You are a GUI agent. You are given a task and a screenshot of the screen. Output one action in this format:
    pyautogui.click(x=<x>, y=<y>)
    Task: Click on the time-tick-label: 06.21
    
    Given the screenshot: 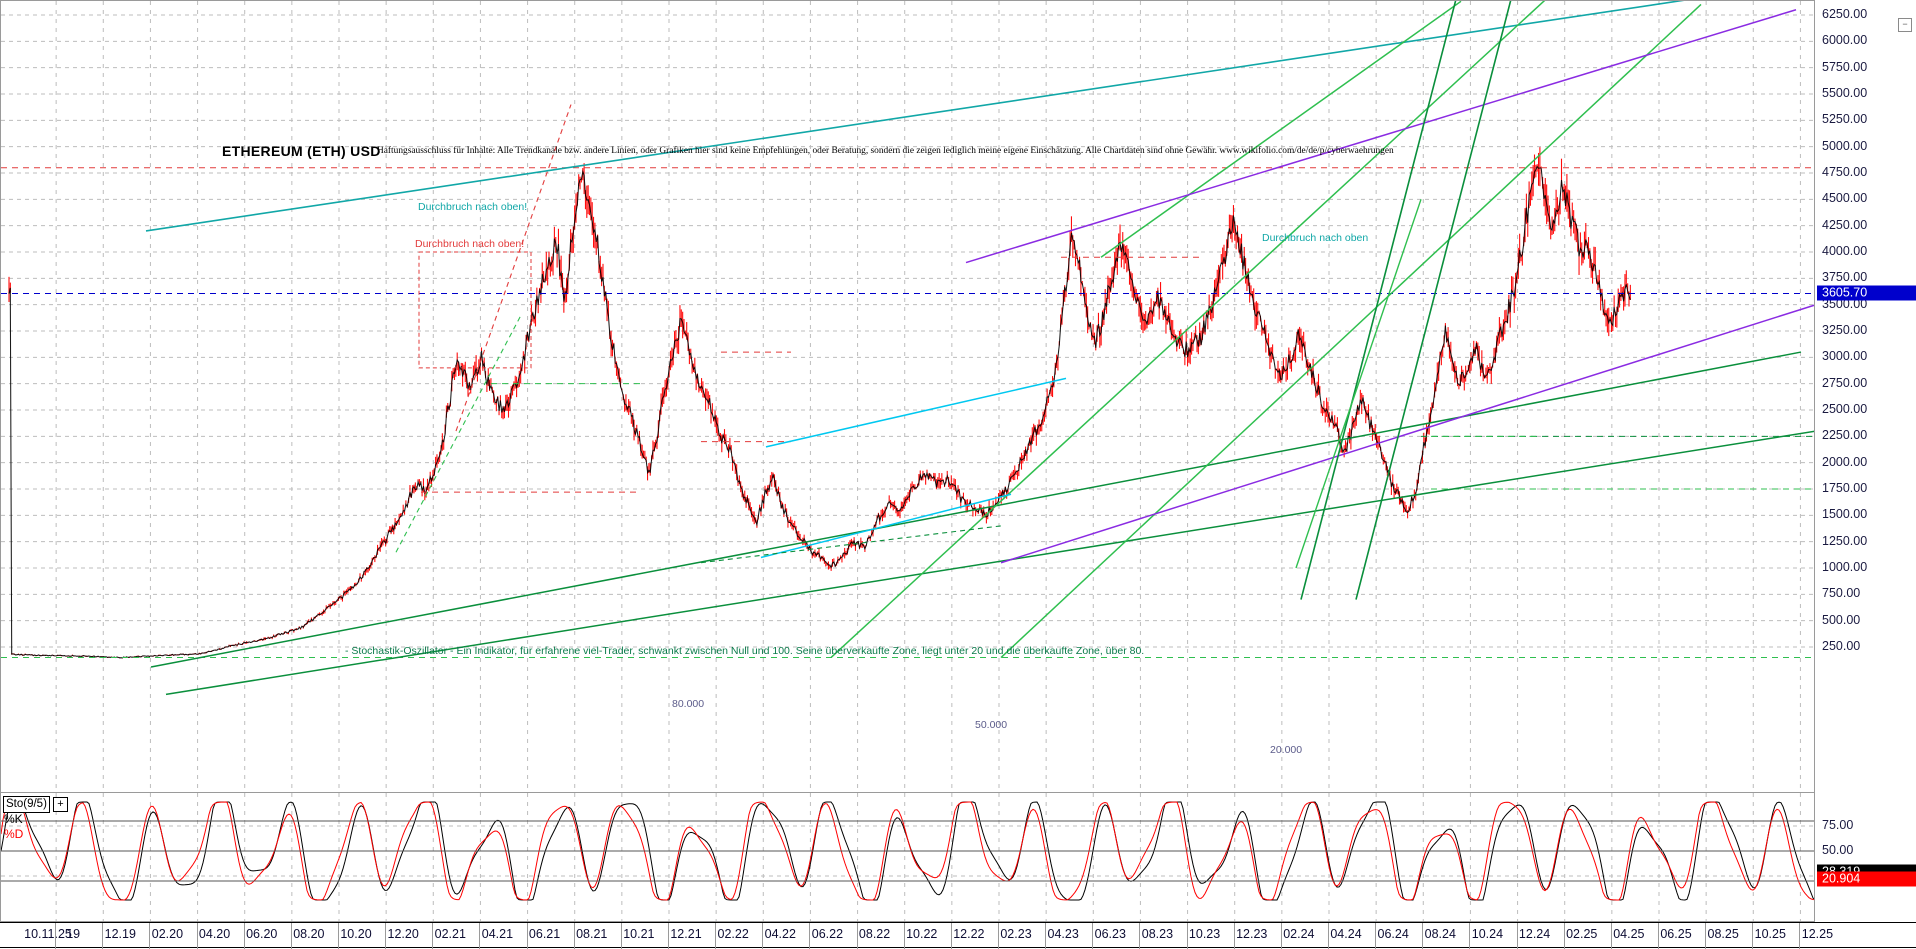 What is the action you would take?
    pyautogui.click(x=544, y=934)
    